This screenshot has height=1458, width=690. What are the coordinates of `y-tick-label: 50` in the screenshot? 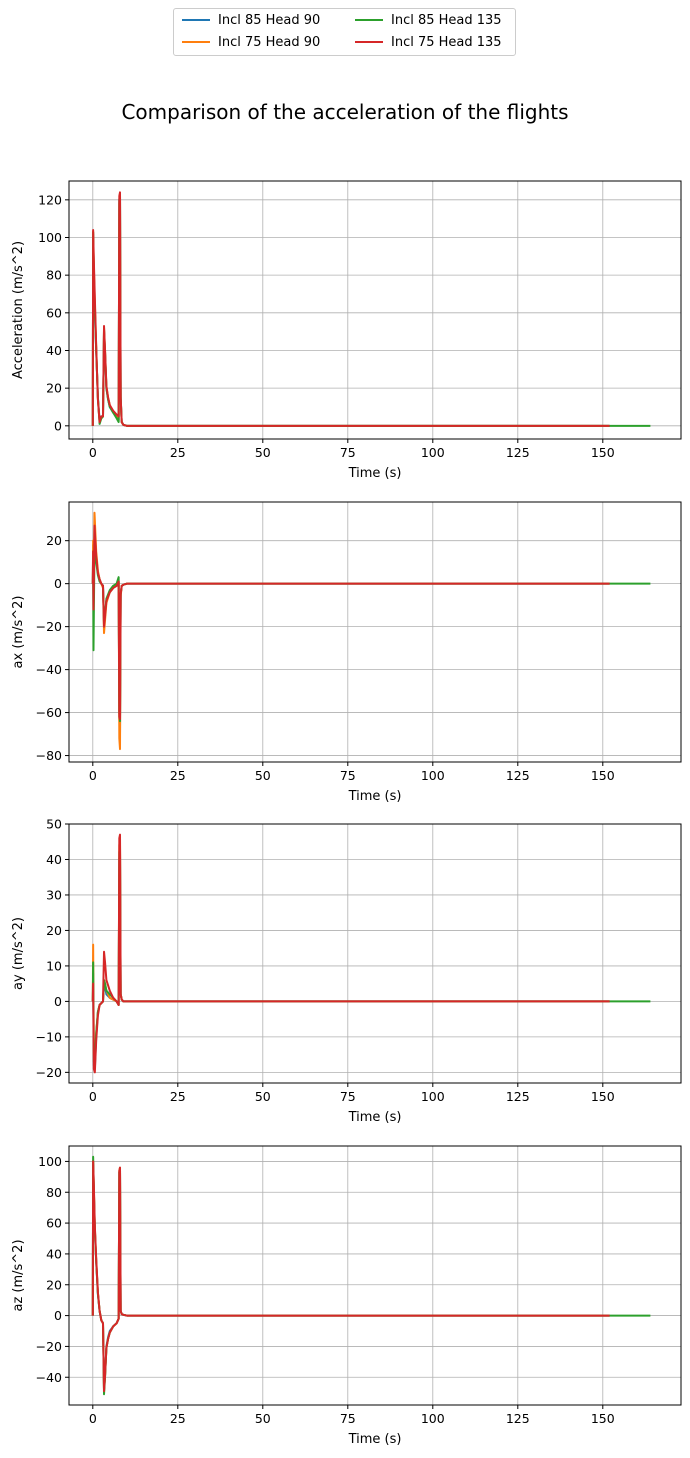 It's located at (54, 824).